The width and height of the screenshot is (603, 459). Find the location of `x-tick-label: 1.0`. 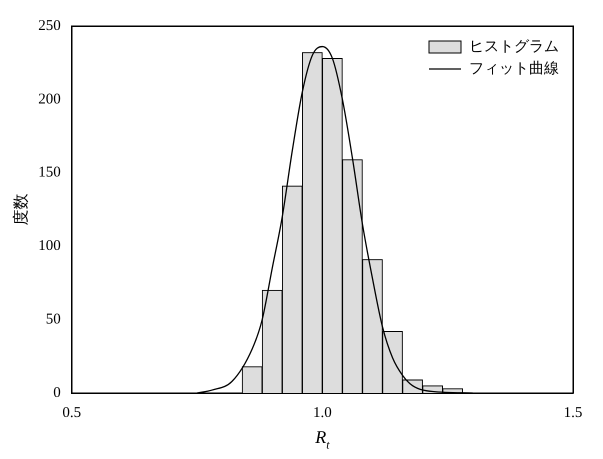

x-tick-label: 1.0 is located at coordinates (322, 412).